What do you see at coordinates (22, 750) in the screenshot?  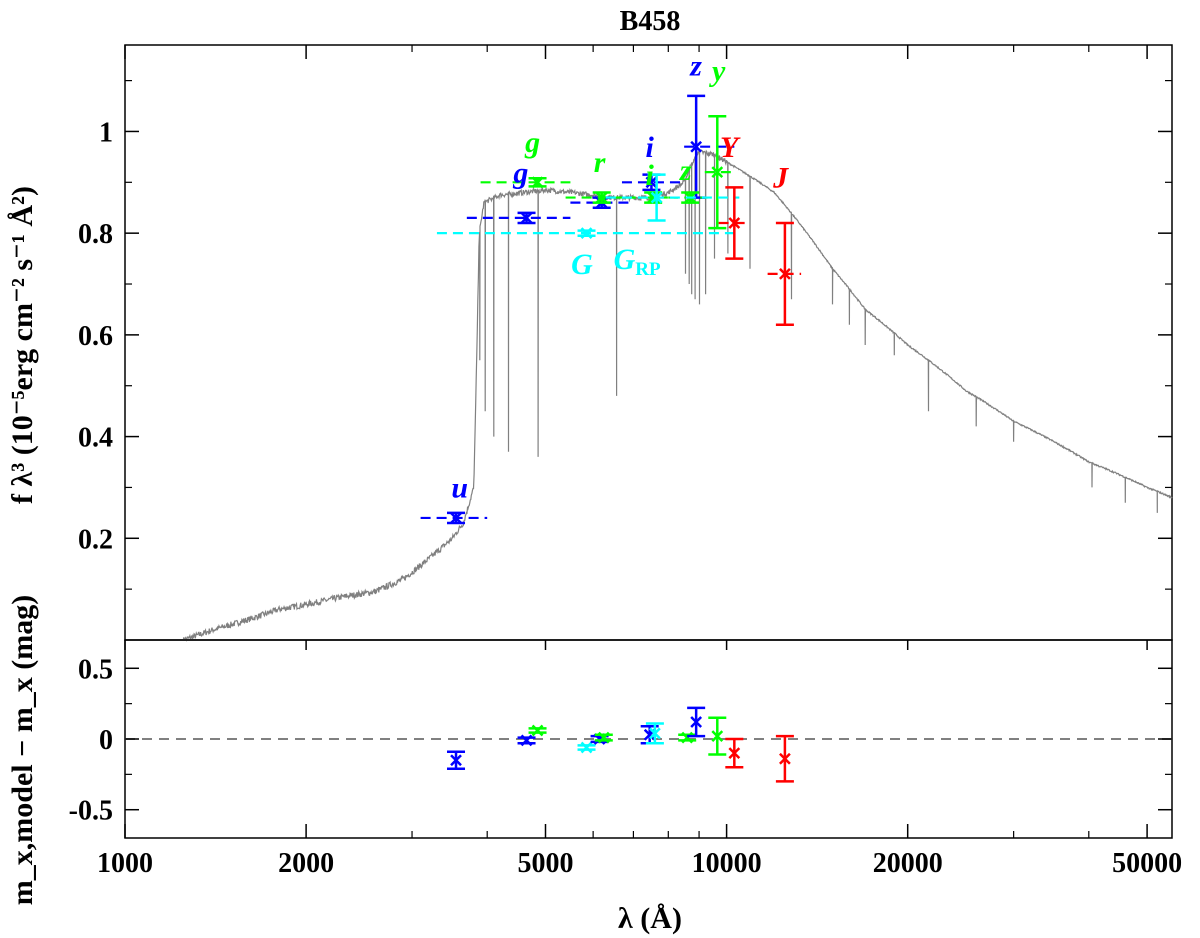 I see `bottom-y-axis-title: m_x,model − m_x (mag)` at bounding box center [22, 750].